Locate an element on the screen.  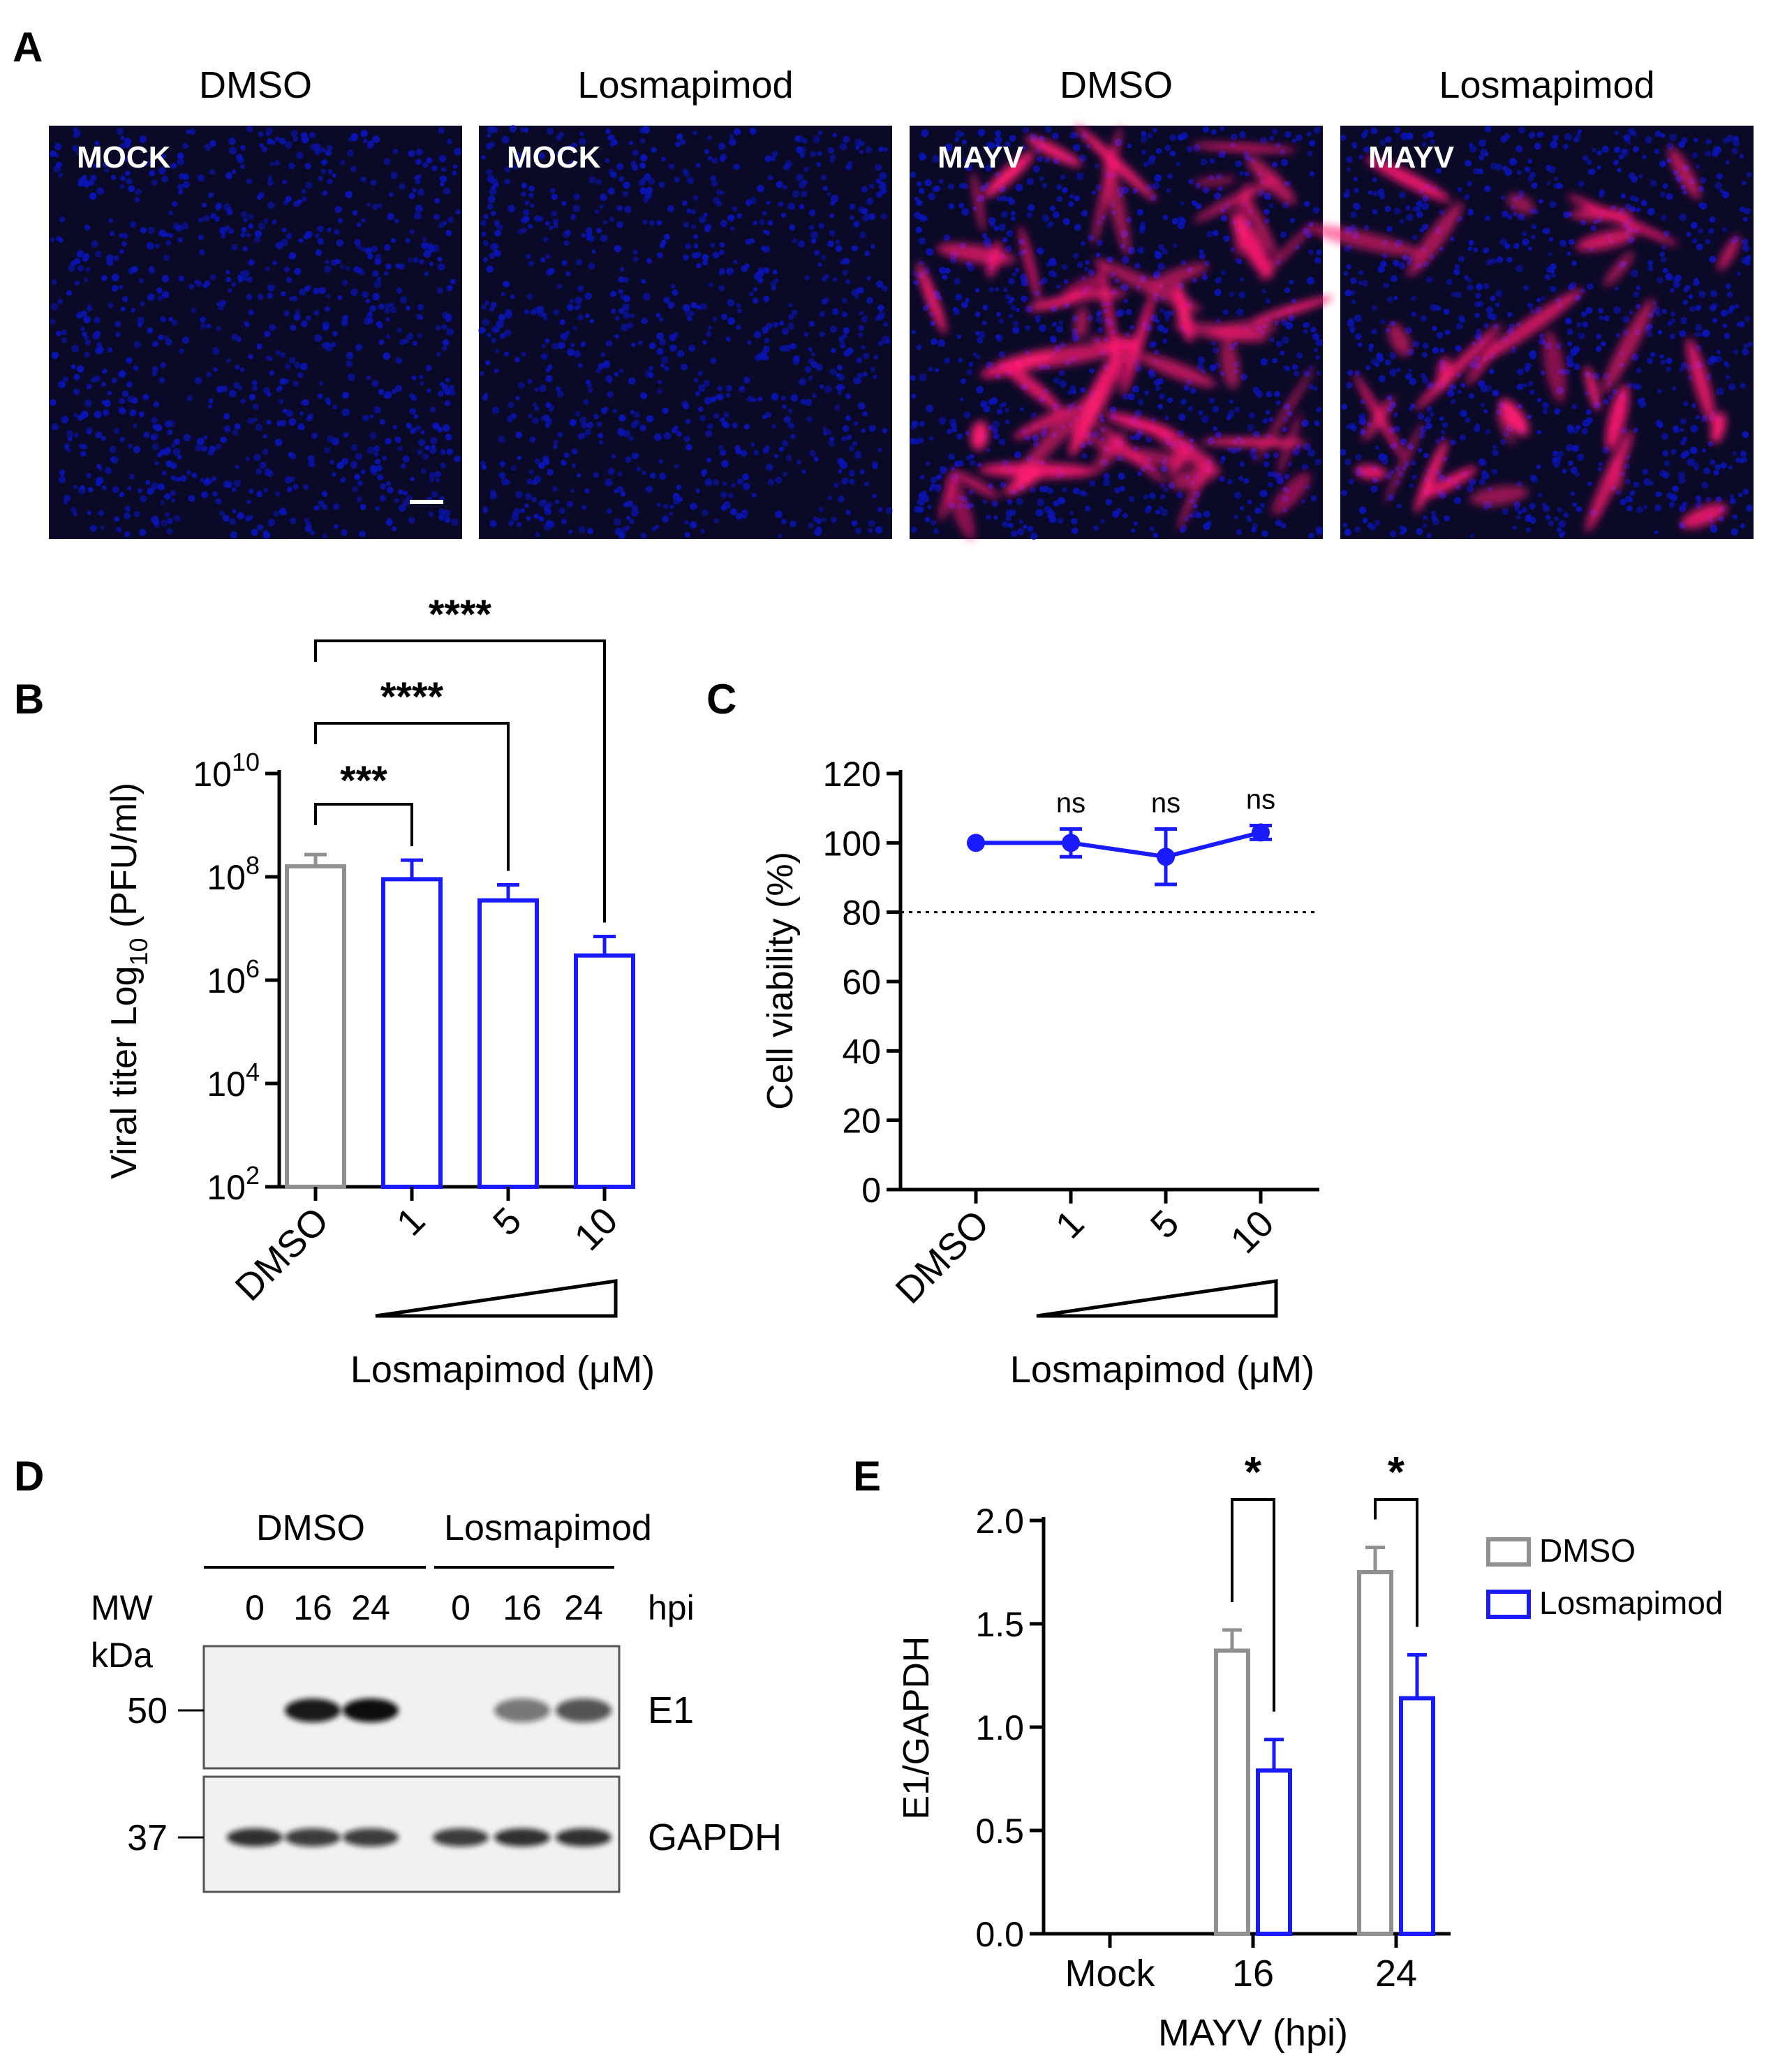
y-tick-label: 108 is located at coordinates (233, 874).